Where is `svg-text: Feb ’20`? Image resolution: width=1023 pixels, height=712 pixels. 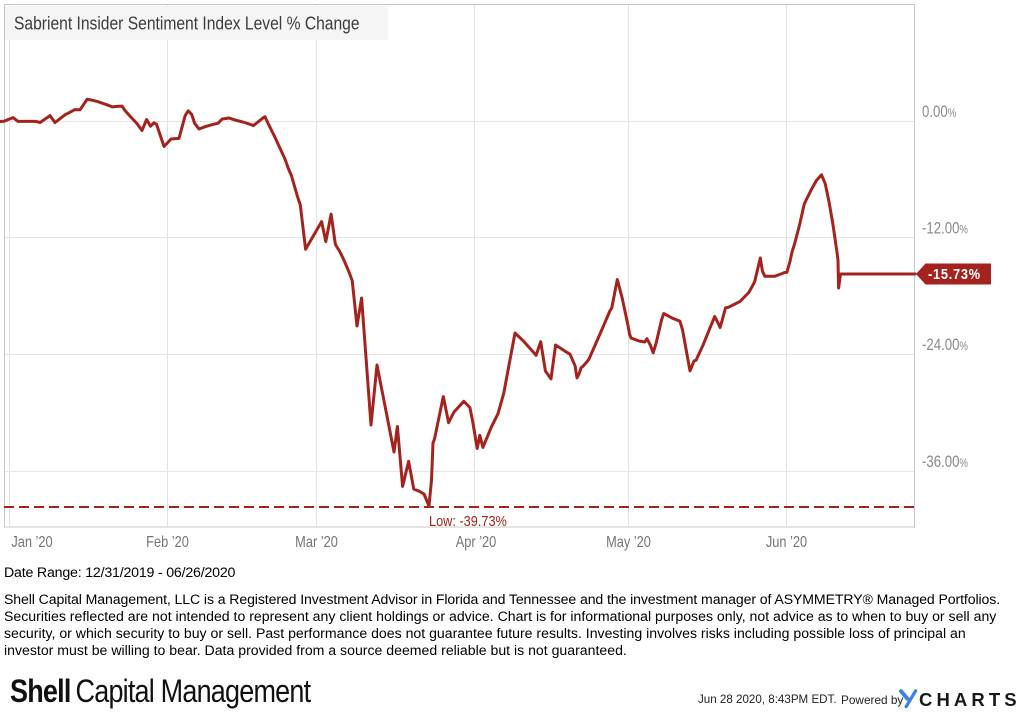 svg-text: Feb ’20 is located at coordinates (167, 543).